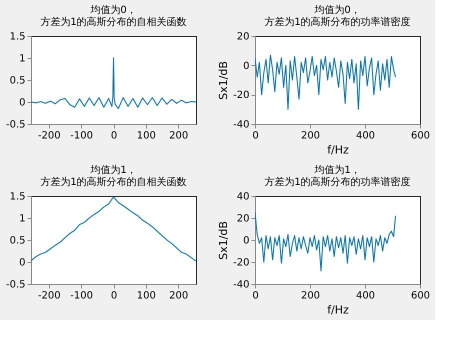 This screenshot has height=349, width=471. What do you see at coordinates (337, 176) in the screenshot?
I see `chart-title: 均值为1，方差为1的高斯分布的功率谱密度` at bounding box center [337, 176].